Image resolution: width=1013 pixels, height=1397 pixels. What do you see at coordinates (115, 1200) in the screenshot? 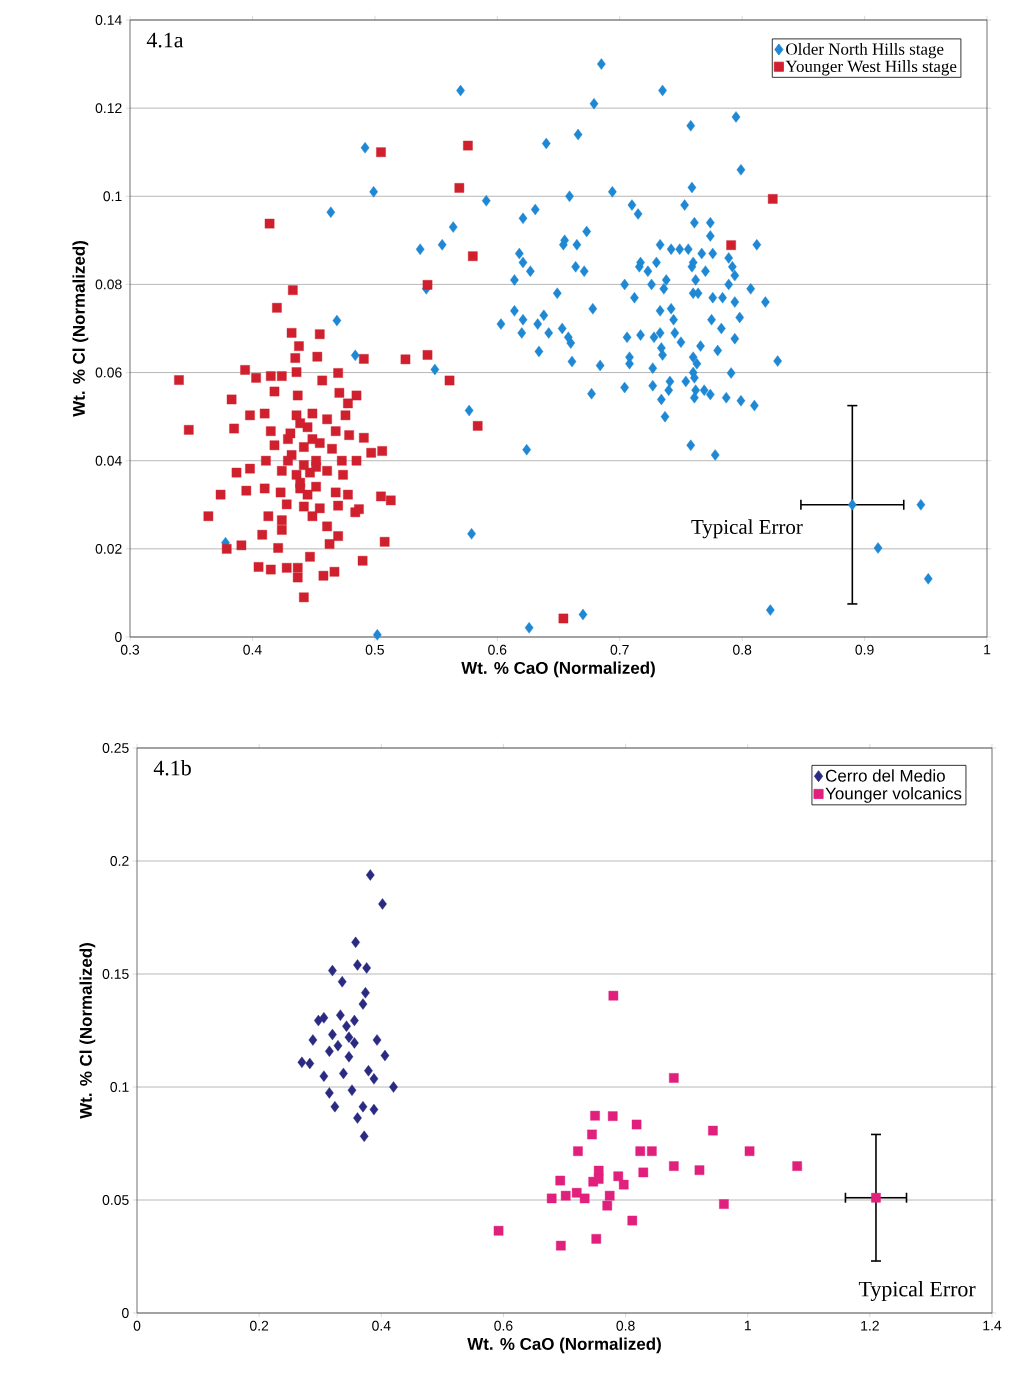
I see `y-tick-label: 0.05` at bounding box center [115, 1200].